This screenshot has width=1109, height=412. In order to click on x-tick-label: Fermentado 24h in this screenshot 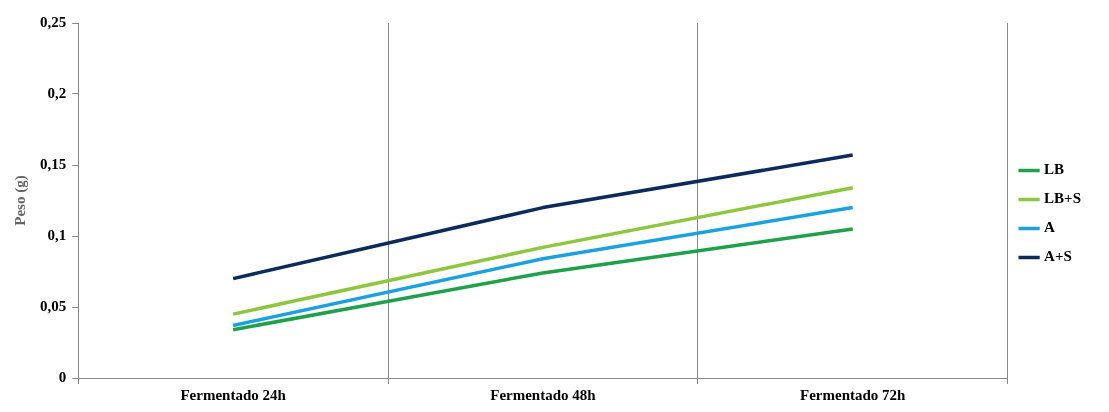, I will do `click(233, 394)`.